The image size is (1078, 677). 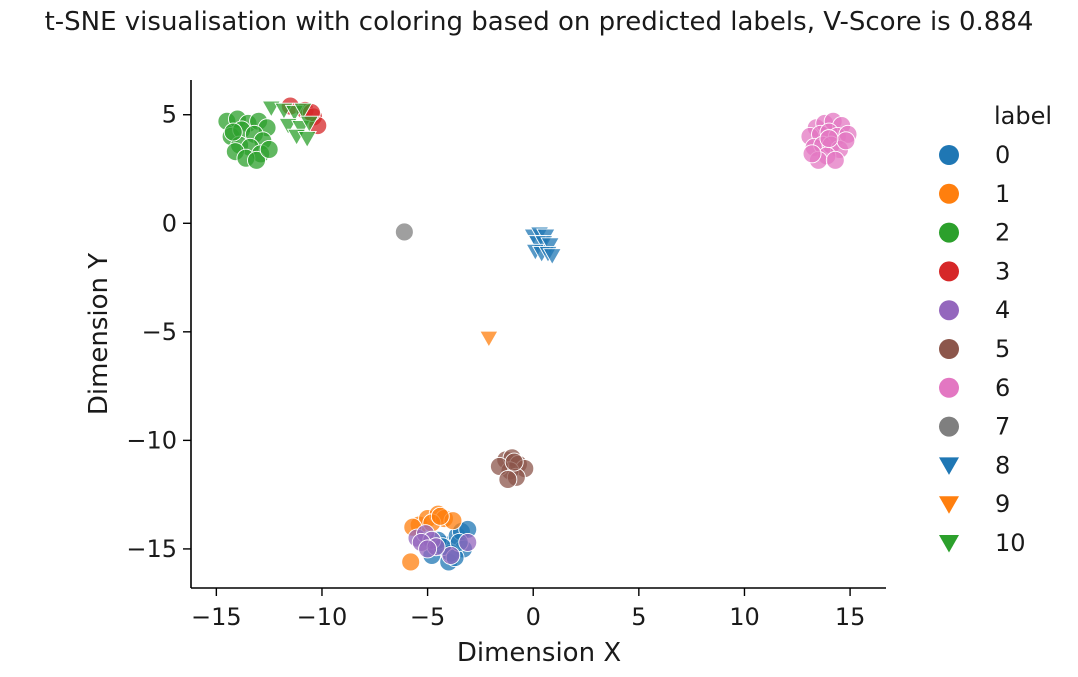 What do you see at coordinates (1002, 465) in the screenshot?
I see `legend-label-8: 8` at bounding box center [1002, 465].